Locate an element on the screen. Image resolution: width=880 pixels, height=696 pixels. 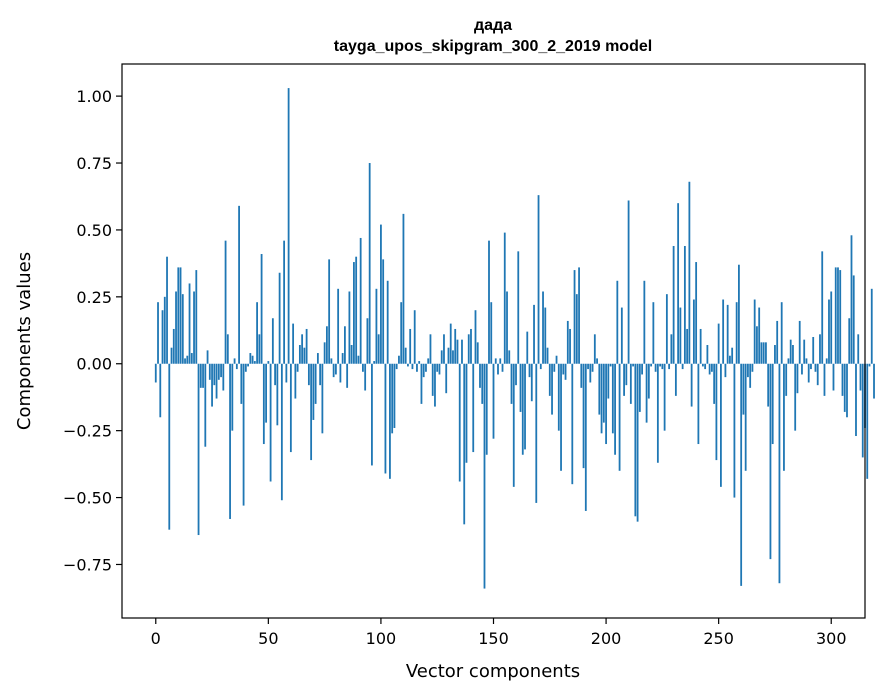
y-tick-label: −0.75 is located at coordinates (87, 564).